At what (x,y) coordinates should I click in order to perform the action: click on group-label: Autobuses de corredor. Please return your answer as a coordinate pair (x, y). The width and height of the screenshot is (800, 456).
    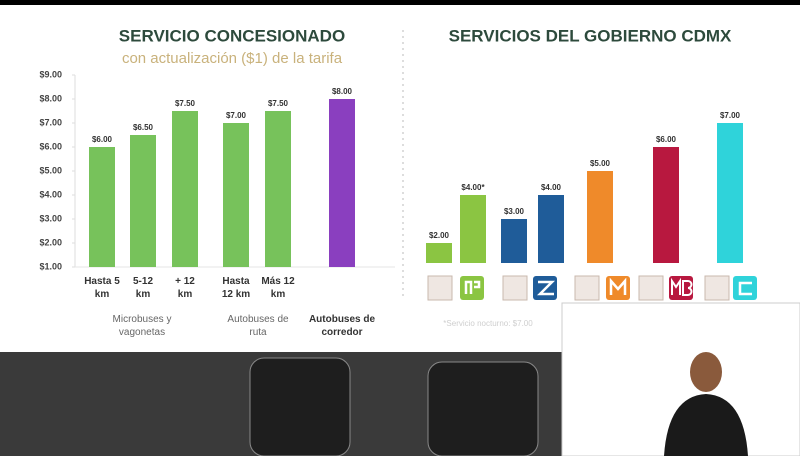
    Looking at the image, I should click on (342, 326).